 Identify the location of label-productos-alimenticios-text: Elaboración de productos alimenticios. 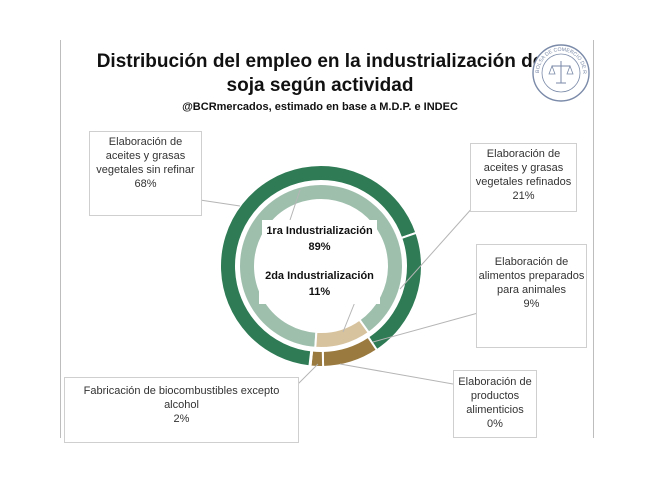
(495, 396).